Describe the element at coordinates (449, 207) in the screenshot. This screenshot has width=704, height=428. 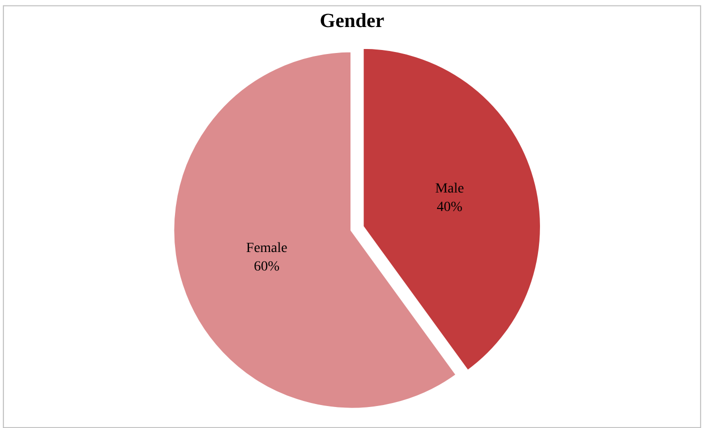
I see `data-label: 40%` at that location.